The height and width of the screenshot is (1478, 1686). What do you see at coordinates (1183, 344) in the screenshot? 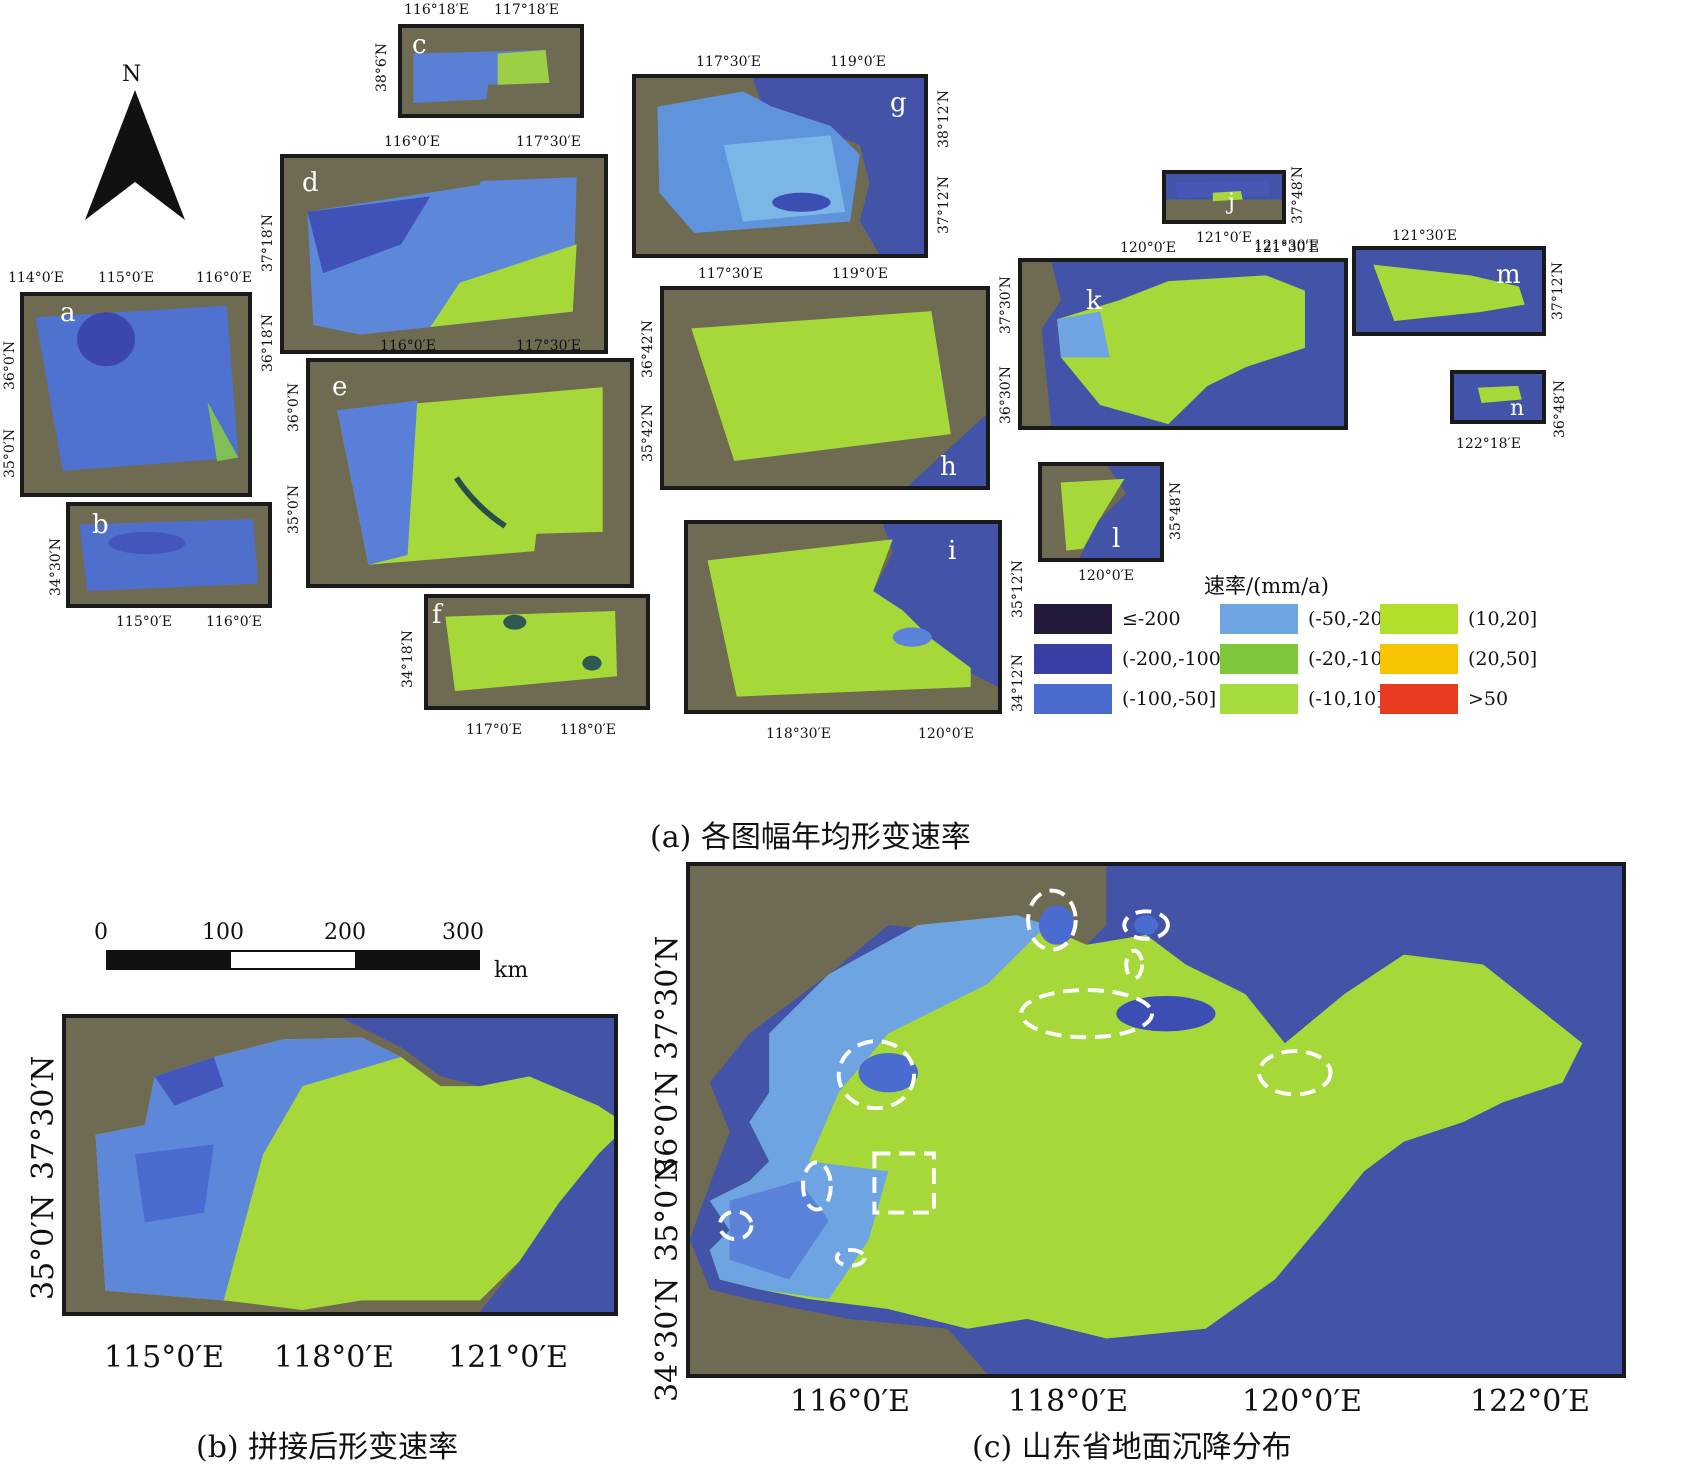
I see `panel-k: k` at bounding box center [1183, 344].